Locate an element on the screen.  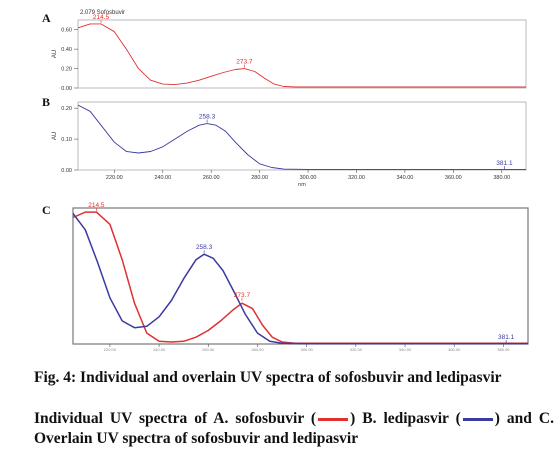
panel-label: B is located at coordinates (46, 102).